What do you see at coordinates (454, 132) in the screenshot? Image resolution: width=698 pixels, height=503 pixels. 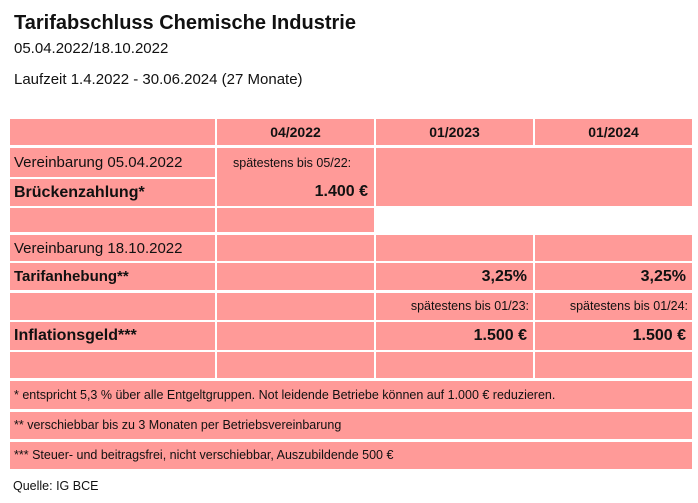 I see `column-header-01-2023: 01/2023` at bounding box center [454, 132].